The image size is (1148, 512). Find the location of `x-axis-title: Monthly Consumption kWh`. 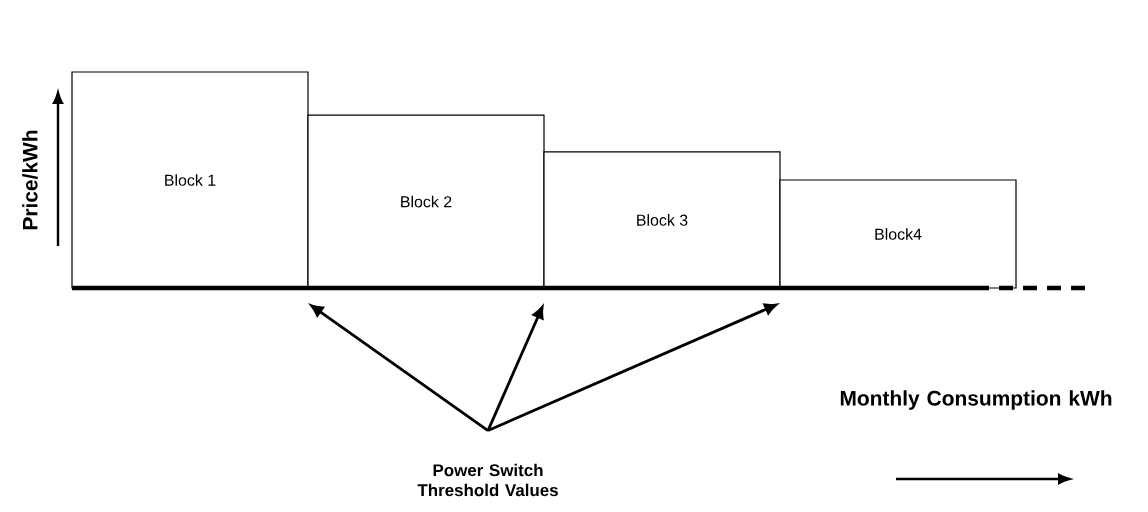

x-axis-title: Monthly Consumption kWh is located at coordinates (976, 400).